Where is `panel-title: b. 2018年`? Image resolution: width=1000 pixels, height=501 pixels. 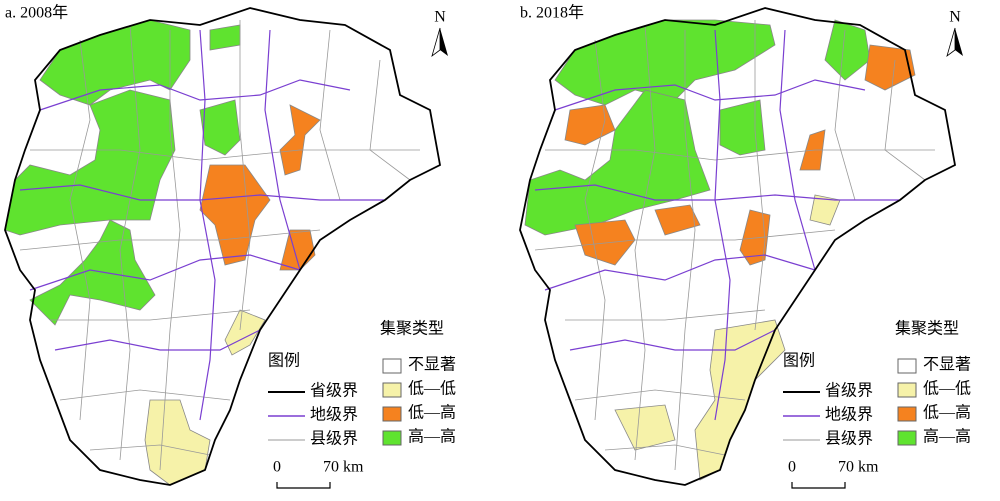 panel-title: b. 2018年 is located at coordinates (552, 13).